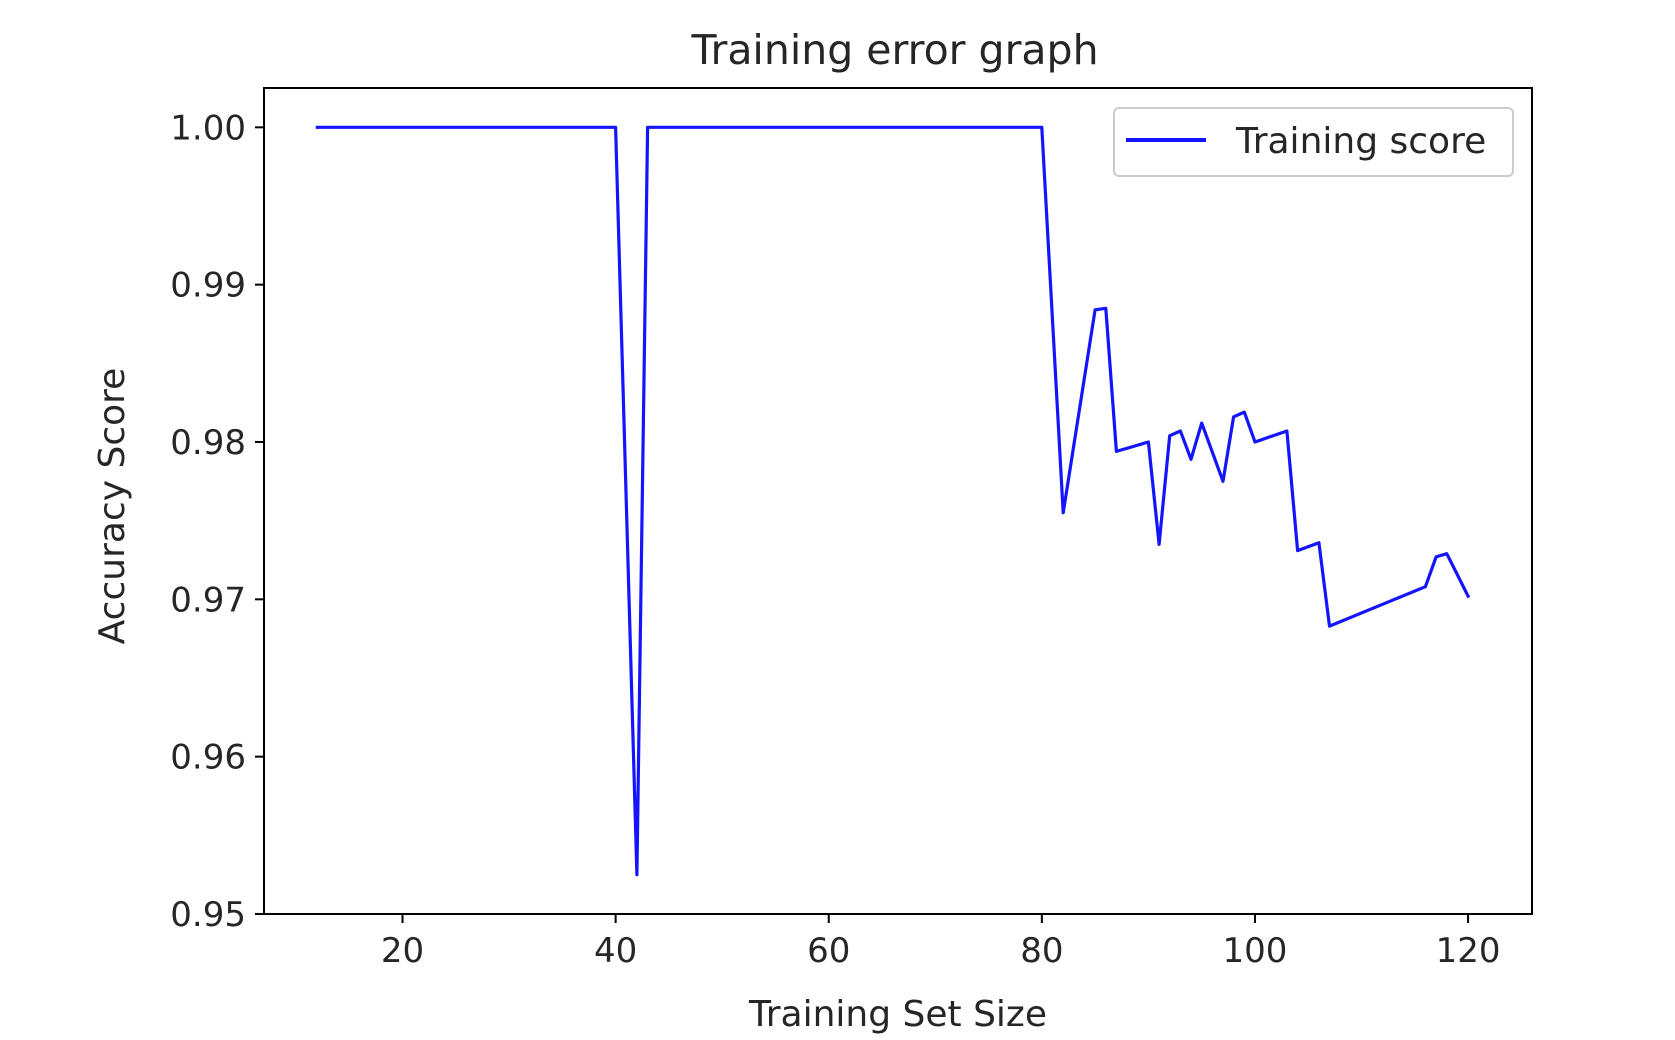 This screenshot has height=1040, width=1675. What do you see at coordinates (208, 128) in the screenshot?
I see `y-tick-label: 1.00` at bounding box center [208, 128].